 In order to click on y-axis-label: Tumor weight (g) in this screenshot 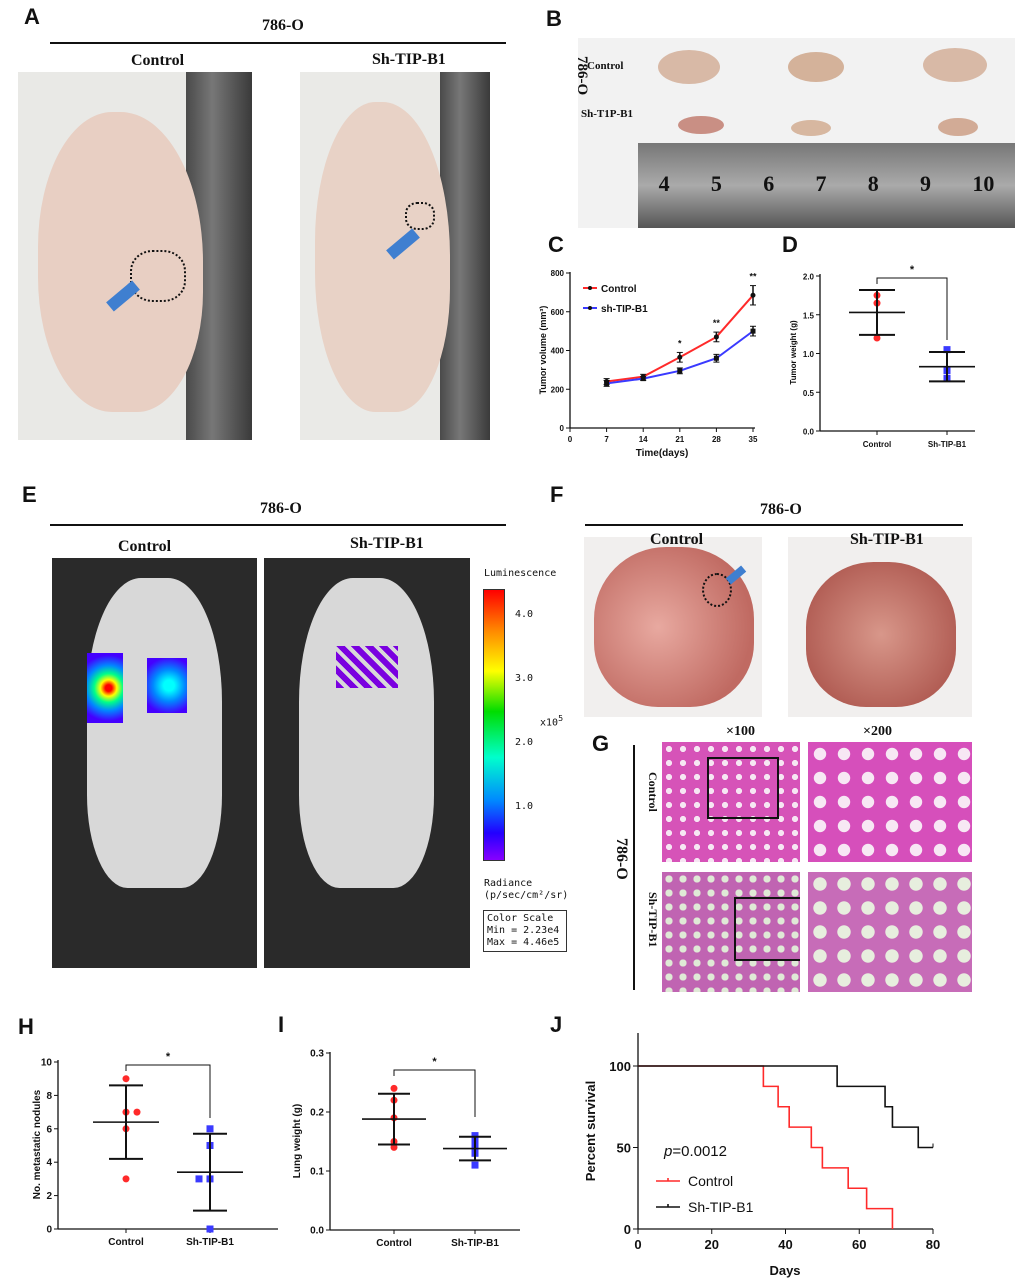, I will do `click(793, 352)`.